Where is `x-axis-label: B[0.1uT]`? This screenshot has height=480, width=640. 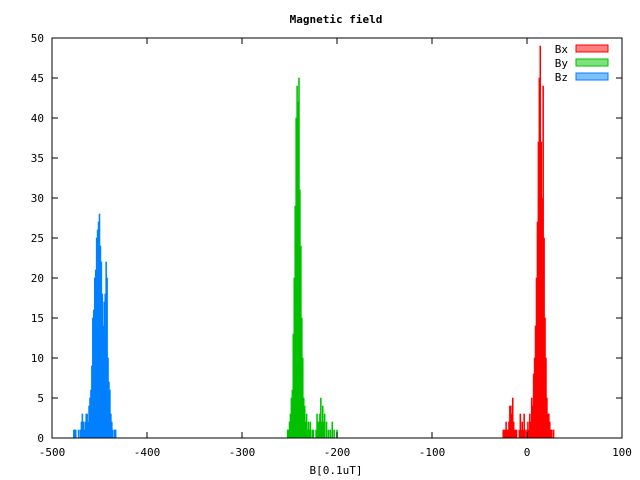
x-axis-label: B[0.1uT] is located at coordinates (336, 470).